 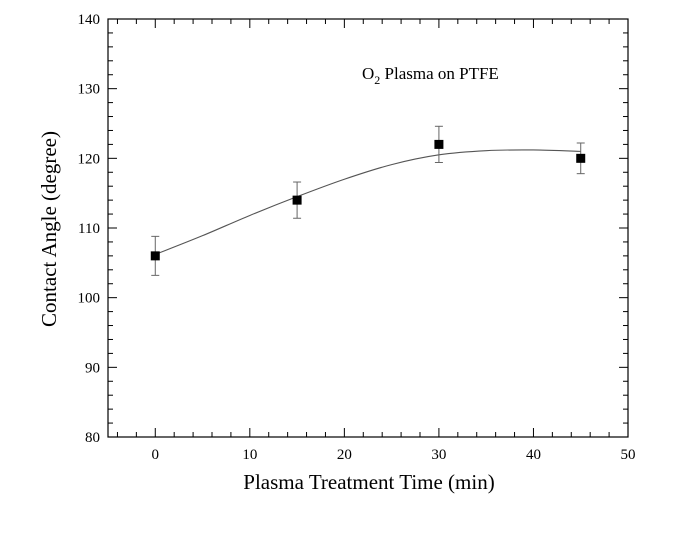 What do you see at coordinates (344, 455) in the screenshot?
I see `x-tick-label: 20` at bounding box center [344, 455].